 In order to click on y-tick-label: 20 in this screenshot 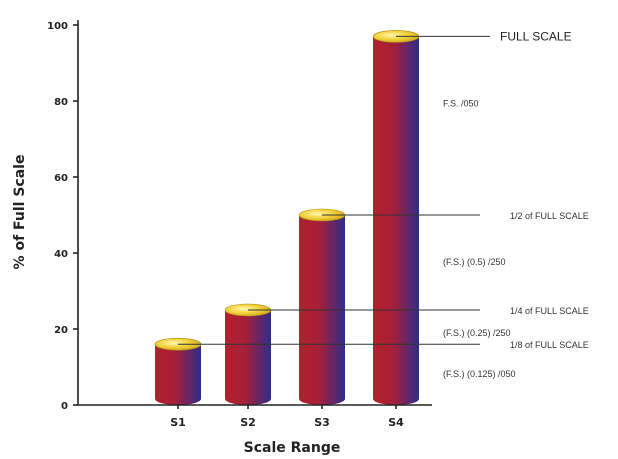, I will do `click(61, 330)`.